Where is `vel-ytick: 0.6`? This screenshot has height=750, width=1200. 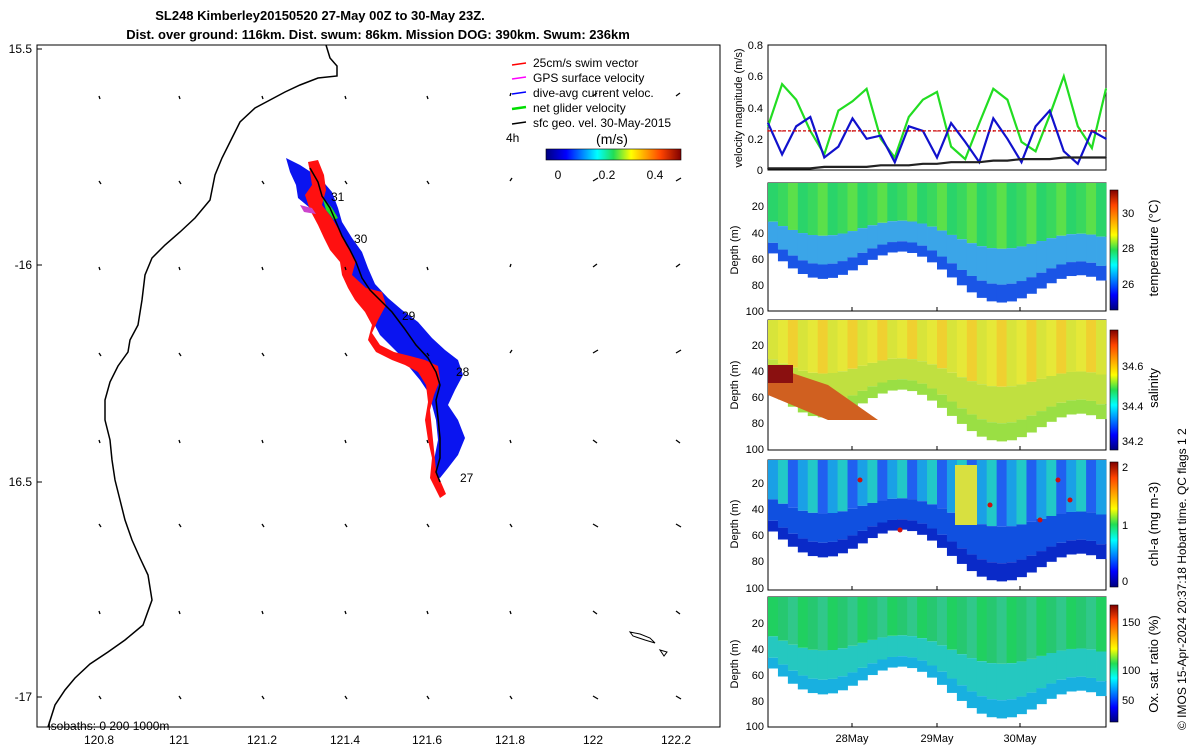
vel-ytick: 0.6 is located at coordinates (755, 77).